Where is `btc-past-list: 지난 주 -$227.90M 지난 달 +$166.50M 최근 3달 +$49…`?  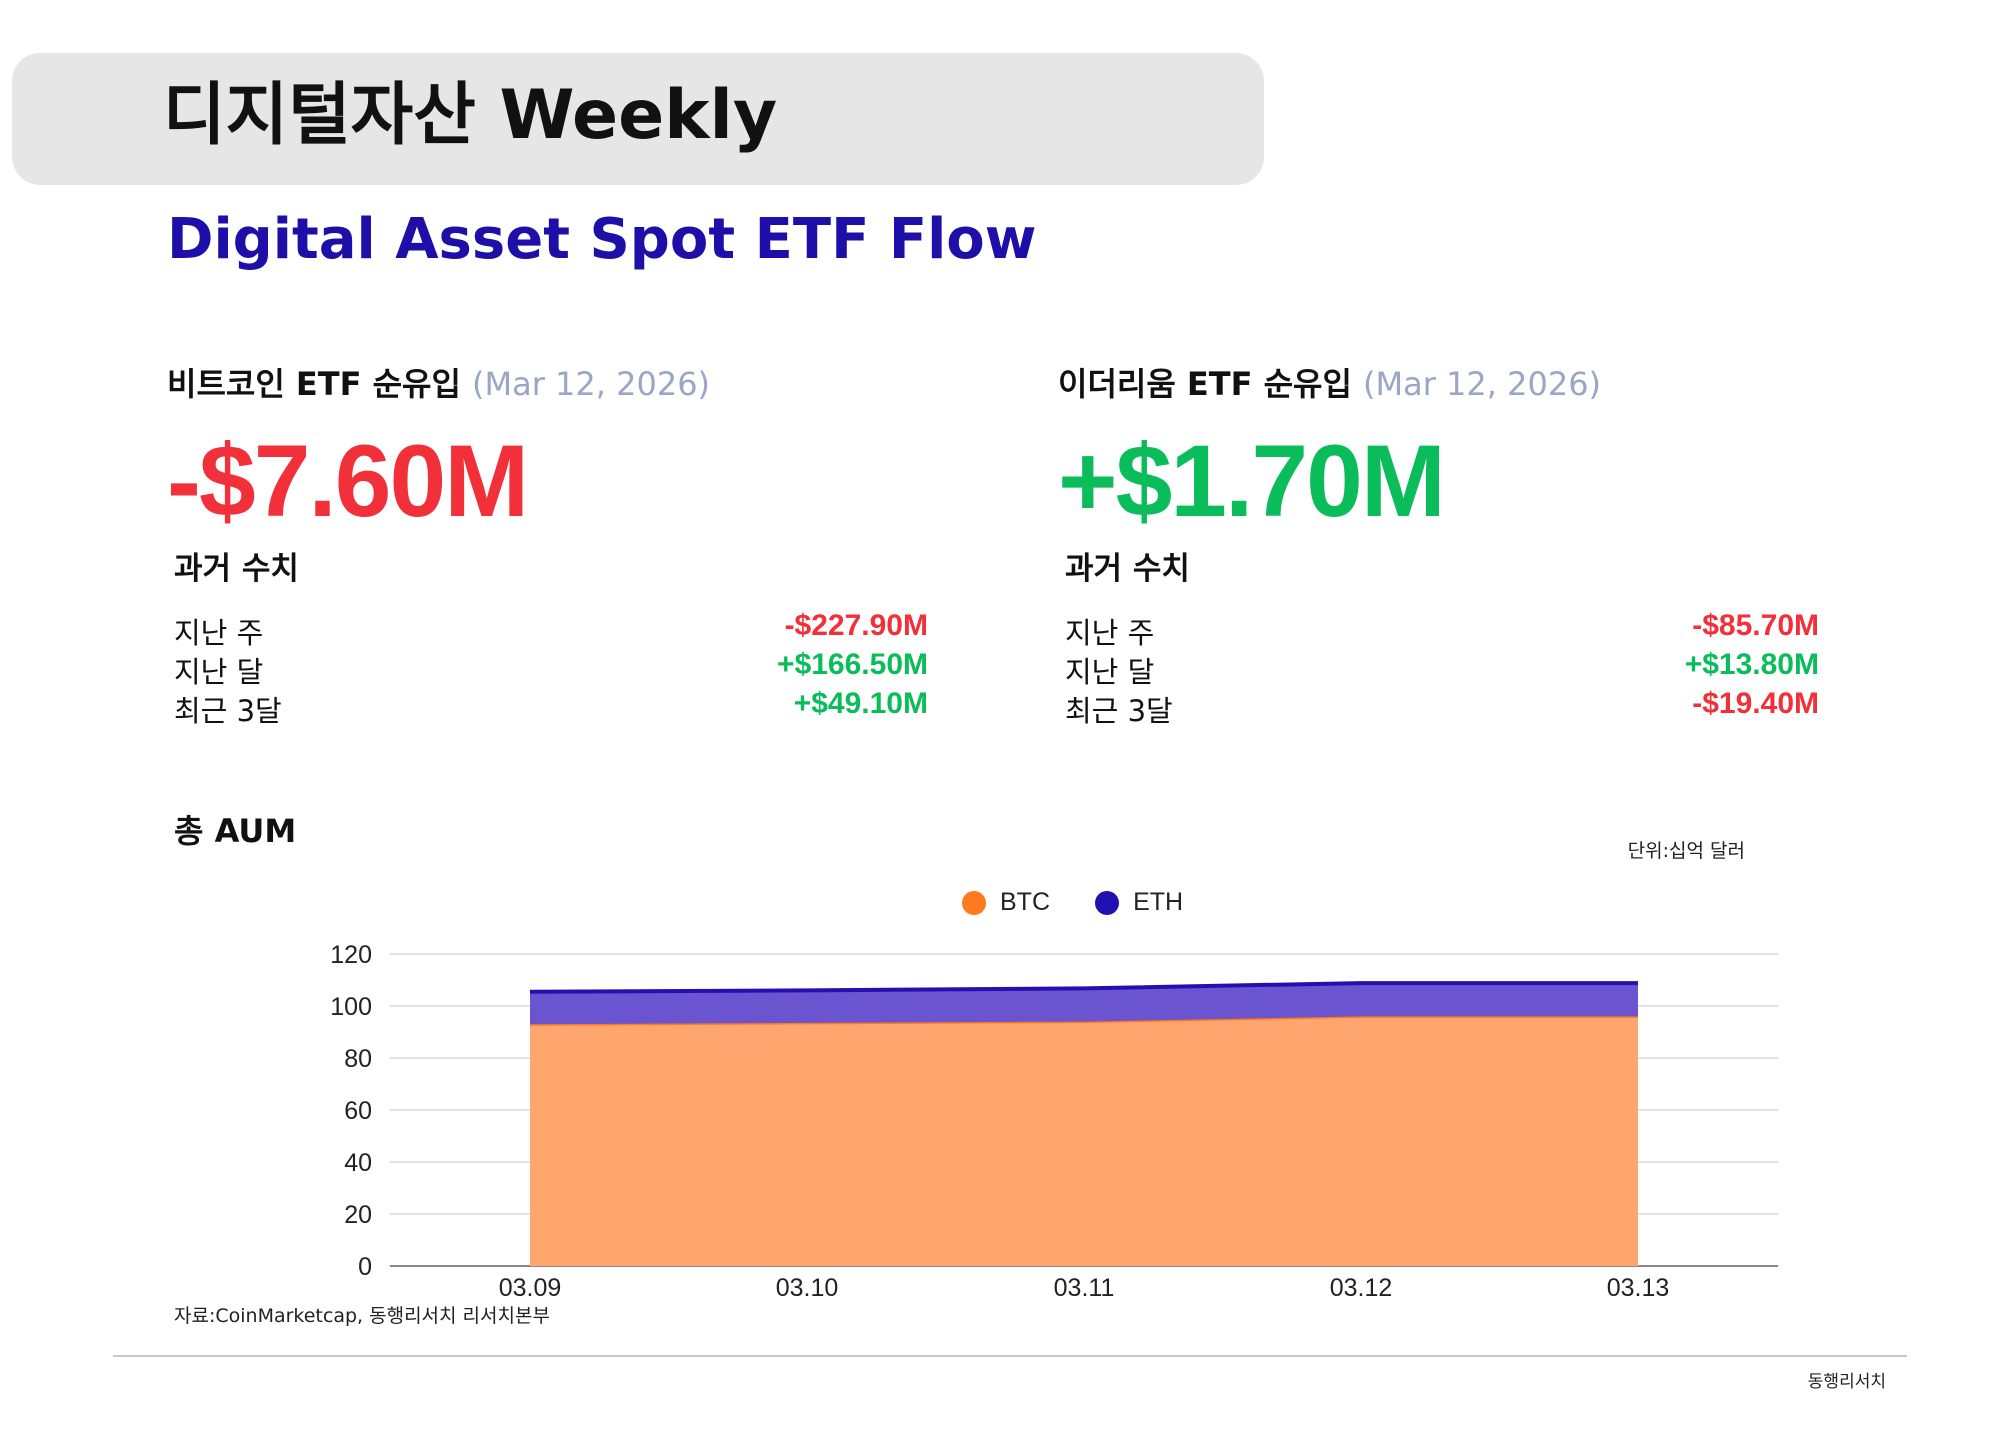
btc-past-list: 지난 주 -$227.90M 지난 달 +$166.50M 최근 3달 +$49… is located at coordinates (551, 669).